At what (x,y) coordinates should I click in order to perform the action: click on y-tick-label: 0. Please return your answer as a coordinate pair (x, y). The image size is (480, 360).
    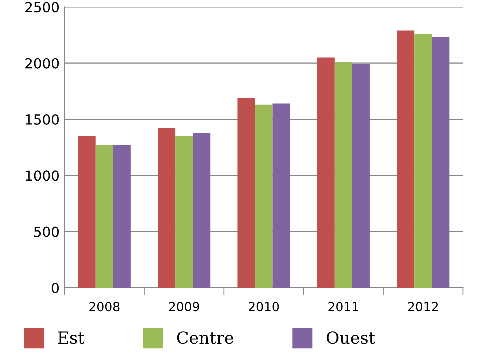
    Looking at the image, I should click on (56, 288).